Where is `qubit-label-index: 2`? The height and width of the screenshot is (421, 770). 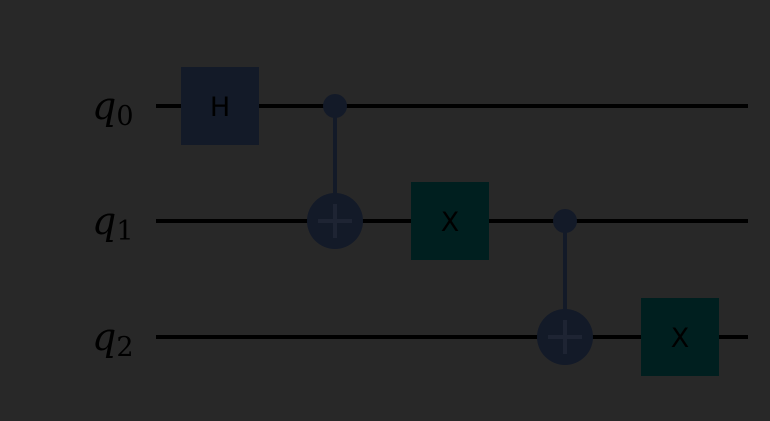 qubit-label-index: 2 is located at coordinates (124, 347).